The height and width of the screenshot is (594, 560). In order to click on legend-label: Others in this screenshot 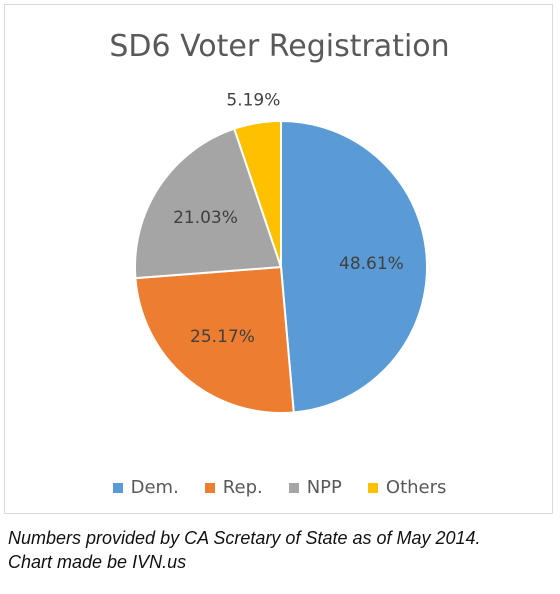, I will do `click(416, 487)`.